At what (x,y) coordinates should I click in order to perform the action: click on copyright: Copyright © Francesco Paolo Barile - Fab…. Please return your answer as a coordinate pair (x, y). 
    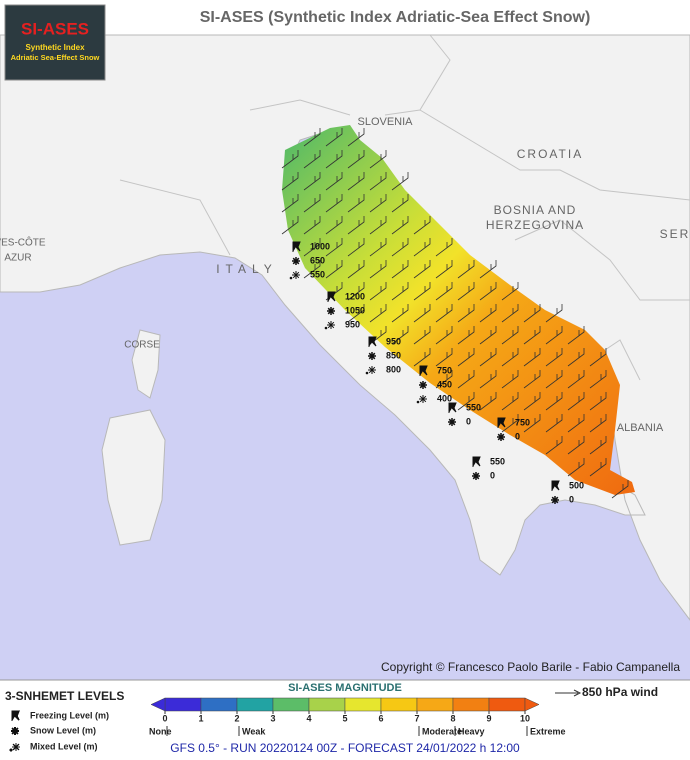
    Looking at the image, I should click on (530, 667).